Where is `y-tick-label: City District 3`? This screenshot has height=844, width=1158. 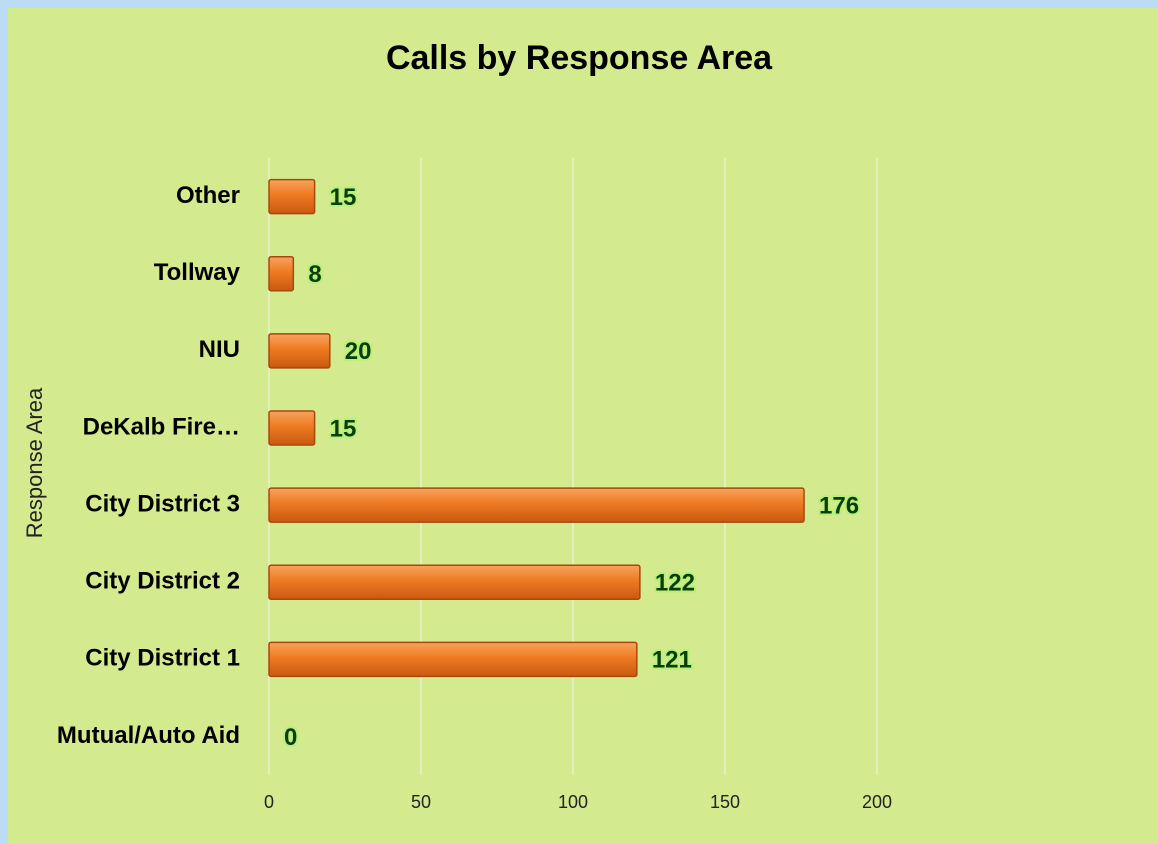
y-tick-label: City District 3 is located at coordinates (162, 503).